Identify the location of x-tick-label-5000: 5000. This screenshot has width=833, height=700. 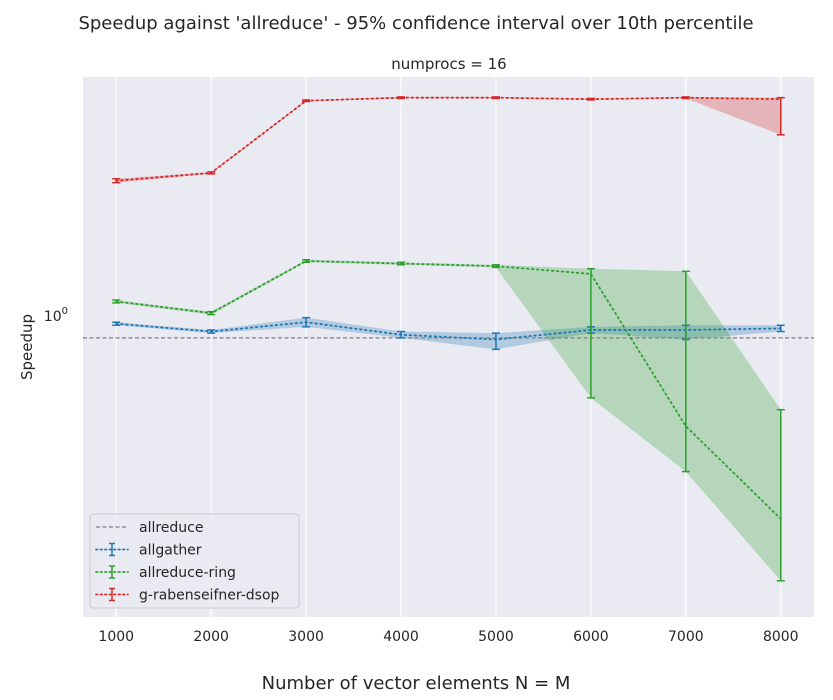
(496, 637).